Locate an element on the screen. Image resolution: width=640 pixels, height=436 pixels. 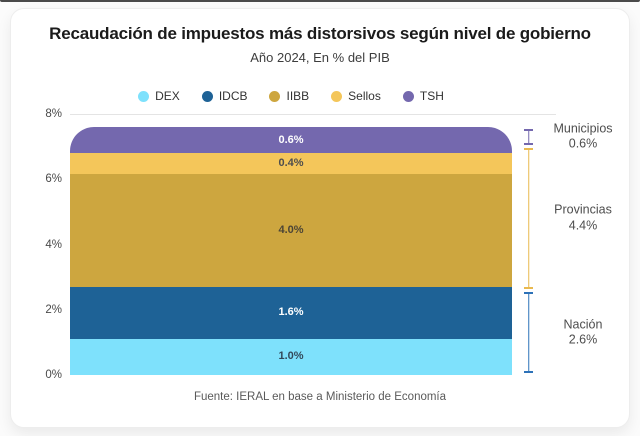
y-axis-tick-6: 6% is located at coordinates (53, 179).